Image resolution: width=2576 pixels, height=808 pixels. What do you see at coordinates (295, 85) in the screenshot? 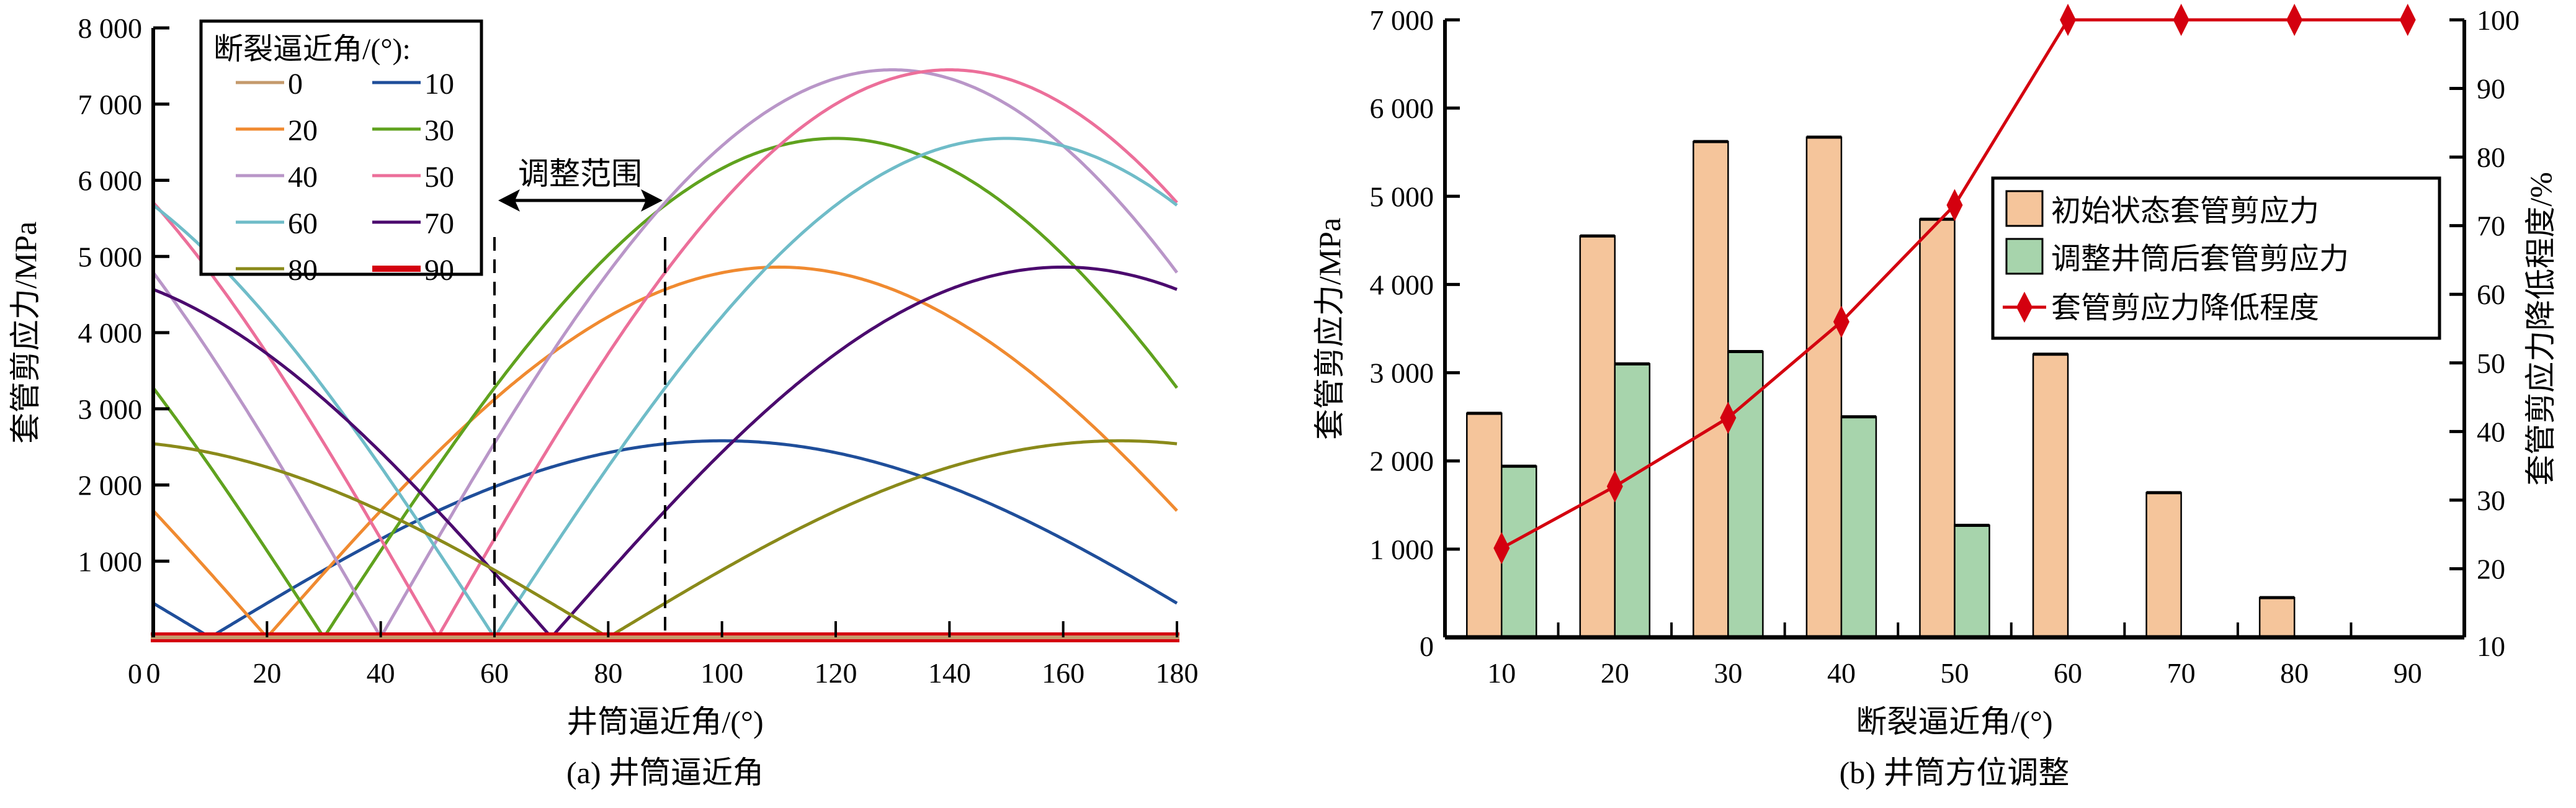
I see `legend-label-0: 0` at bounding box center [295, 85].